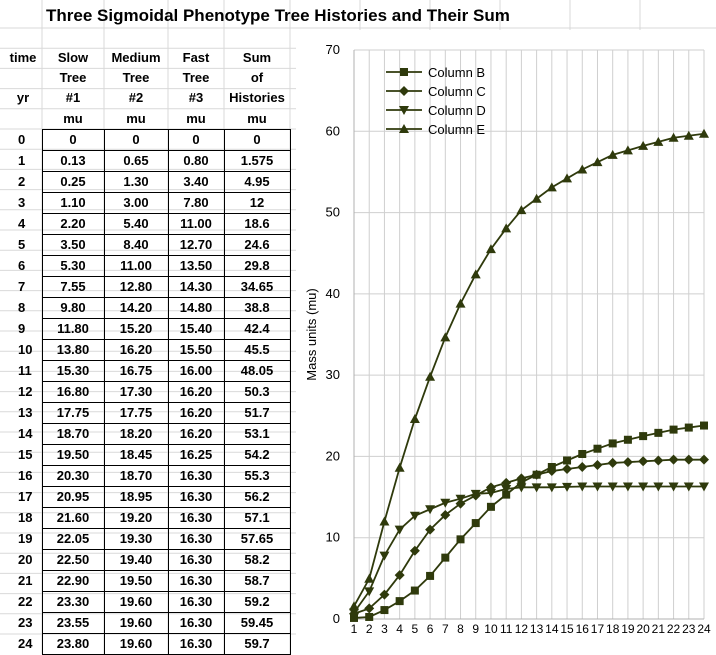 The image size is (716, 655). I want to click on table-row: 3 1.10 3.00 7.80 12, so click(147, 203).